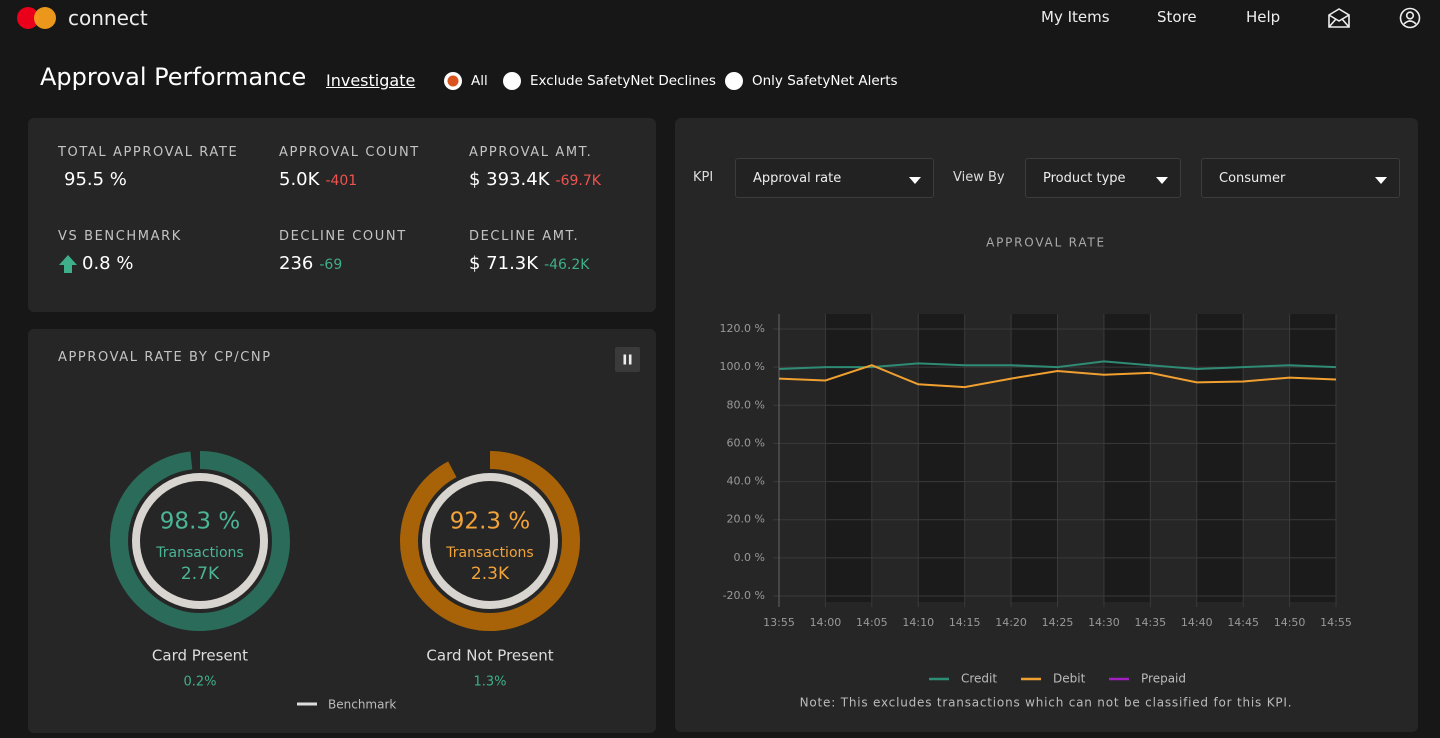  I want to click on kpi-row: $ 393.4K -69.7K, so click(535, 179).